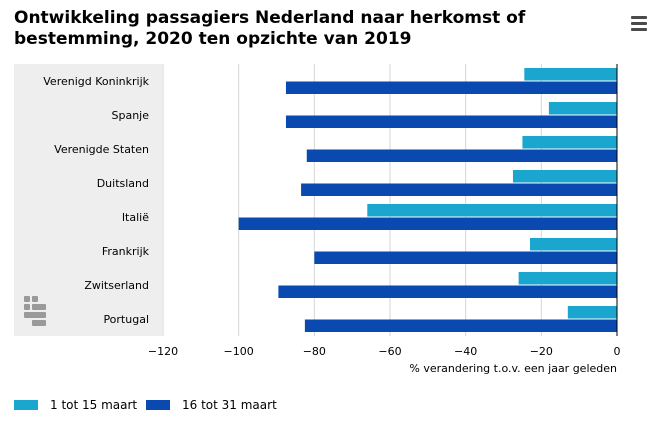 This screenshot has height=445, width=667. What do you see at coordinates (126, 251) in the screenshot?
I see `category-label: Frankrijk` at bounding box center [126, 251].